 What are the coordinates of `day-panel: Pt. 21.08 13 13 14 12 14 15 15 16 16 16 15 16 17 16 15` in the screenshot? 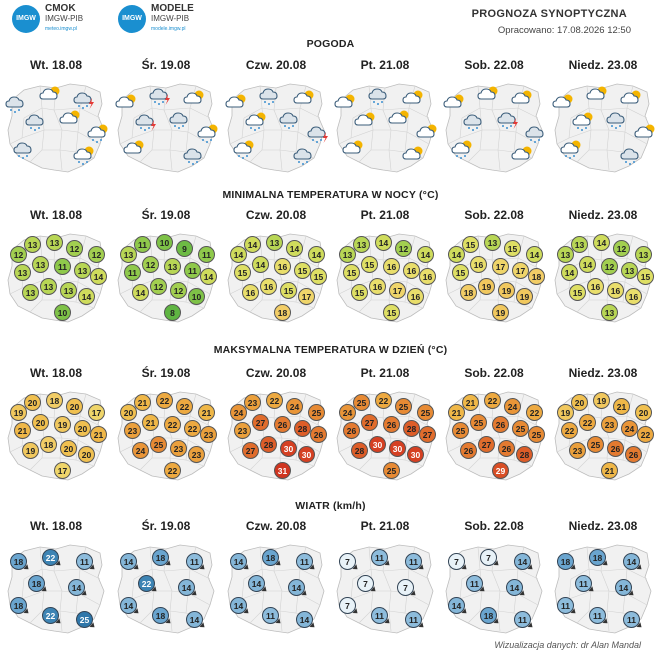 It's located at (385, 270).